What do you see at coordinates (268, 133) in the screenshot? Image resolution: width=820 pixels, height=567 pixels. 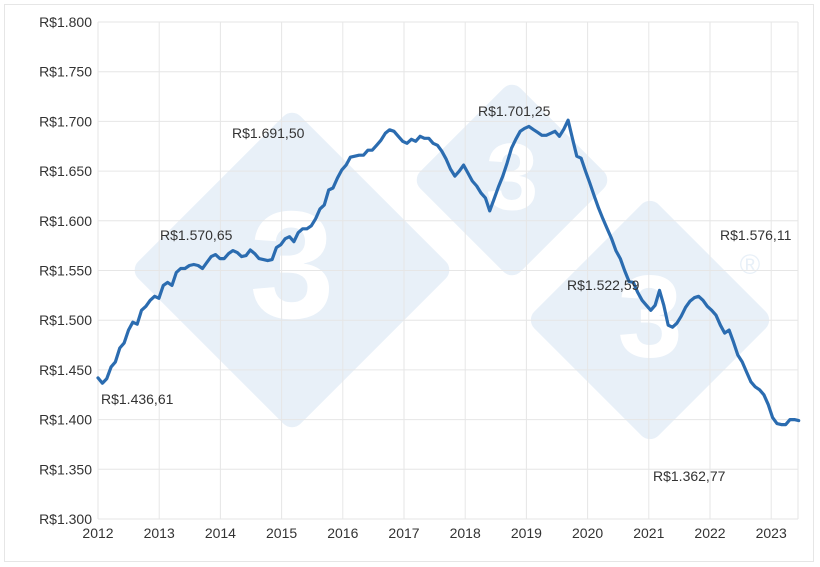 I see `data-label: R$1.691,50` at bounding box center [268, 133].